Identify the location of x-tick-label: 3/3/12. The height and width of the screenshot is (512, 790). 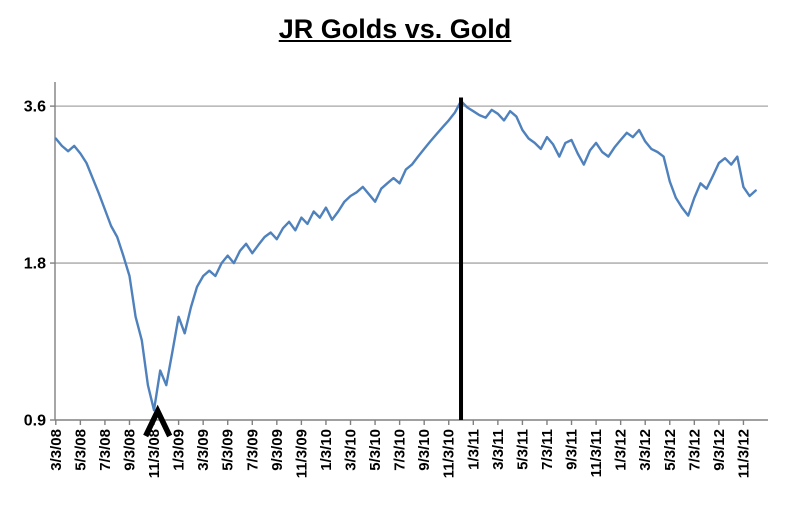
(645, 450).